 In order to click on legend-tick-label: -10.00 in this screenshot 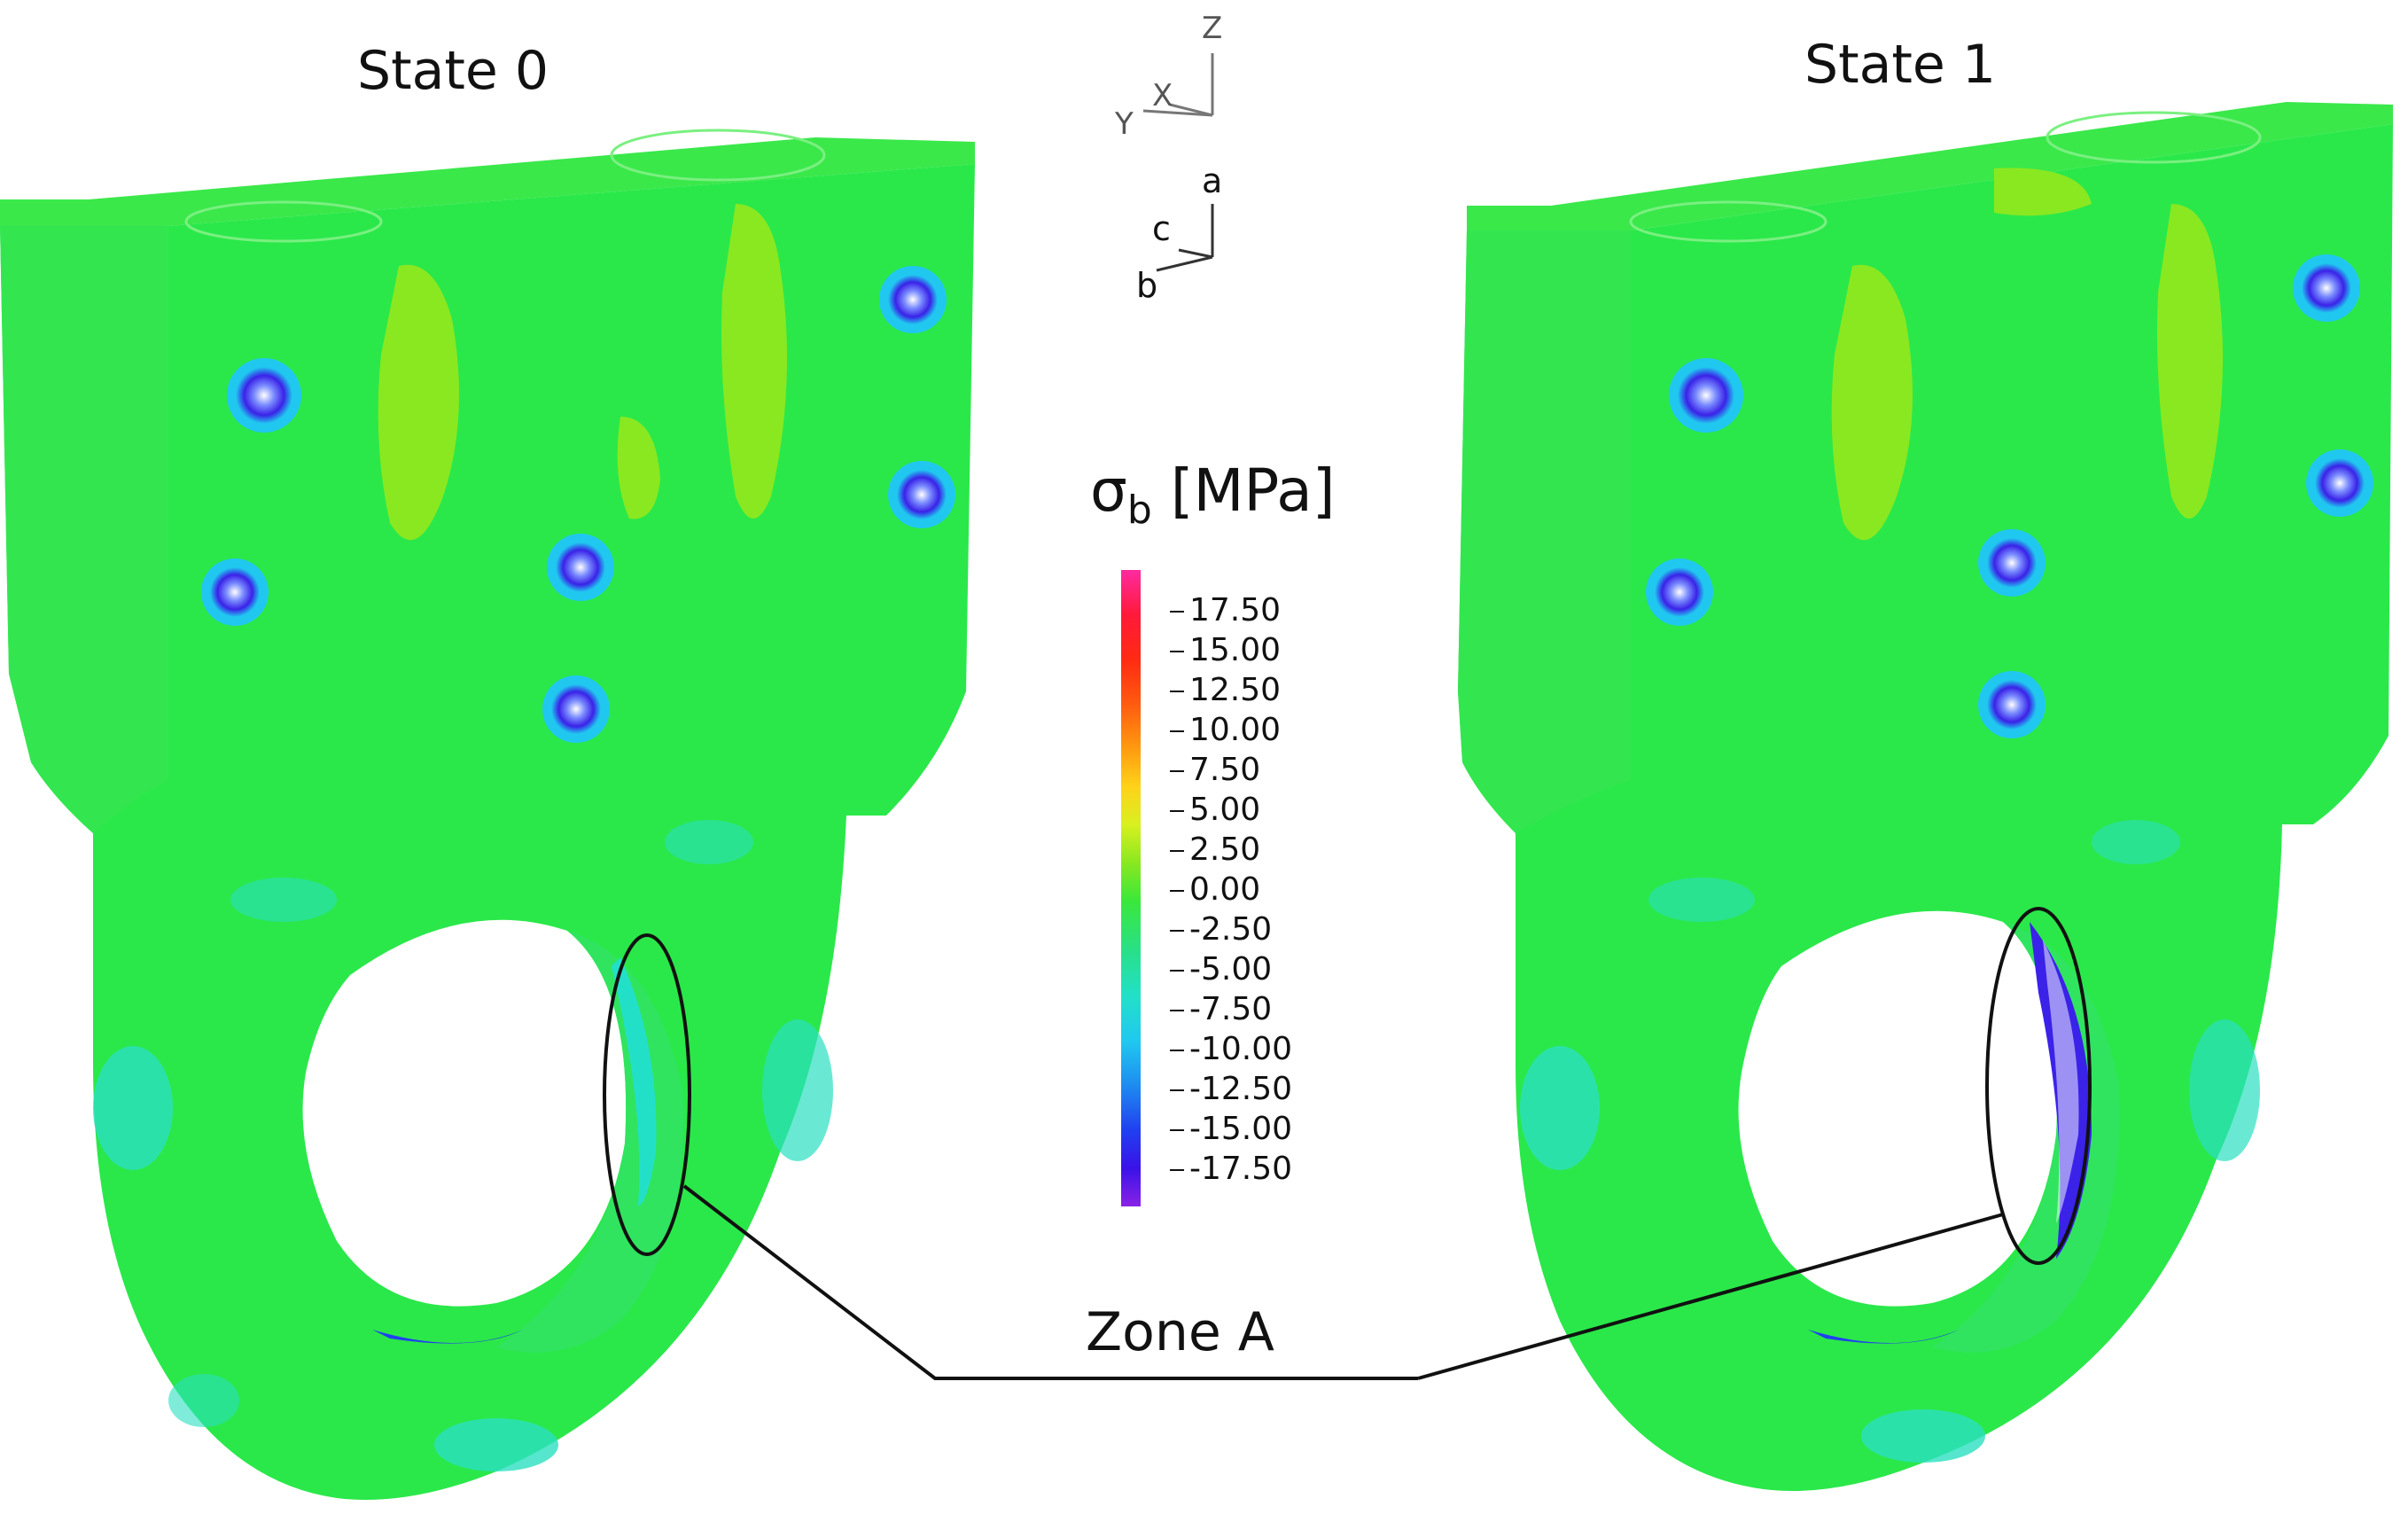, I will do `click(1241, 1049)`.